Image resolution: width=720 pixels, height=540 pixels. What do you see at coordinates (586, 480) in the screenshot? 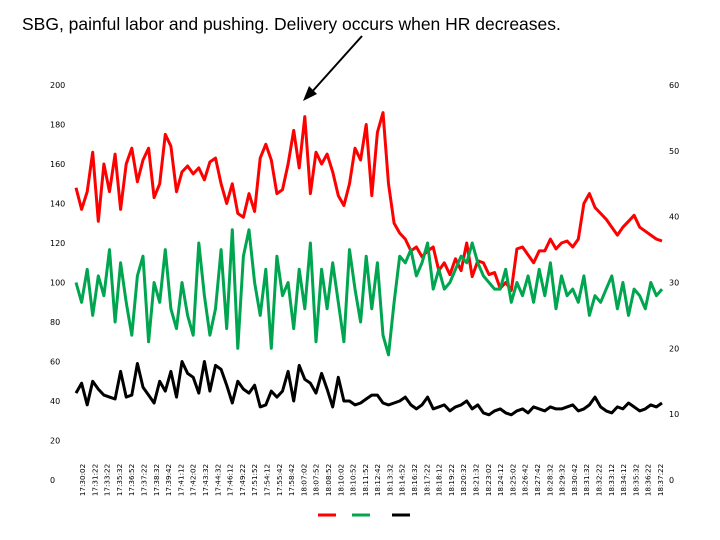
I see `x-tick-label: 18:31:32` at bounding box center [586, 480].